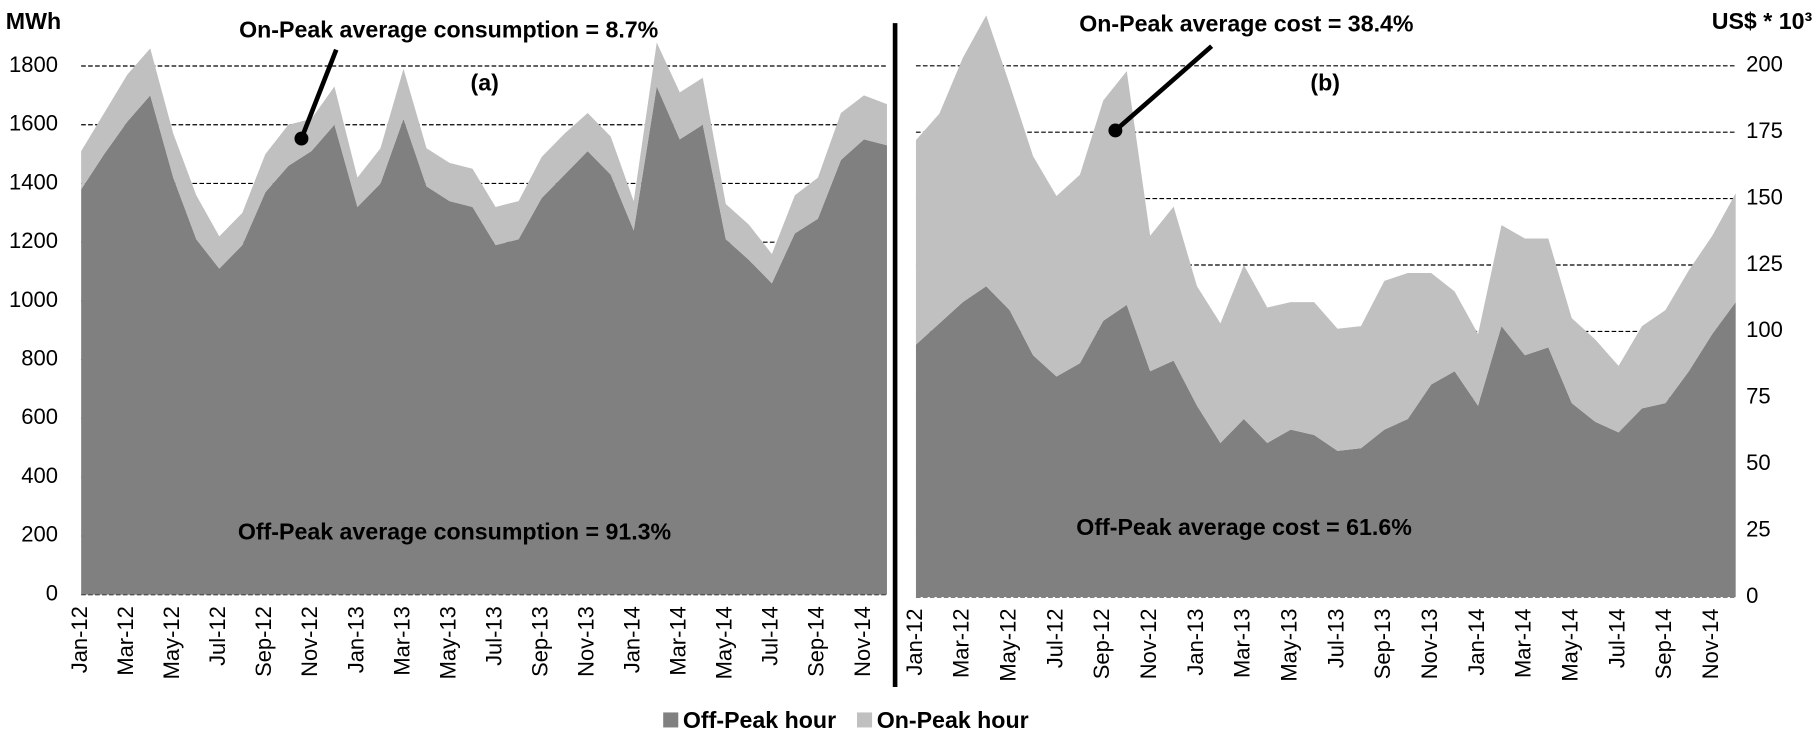  I want to click on y-tick-label: 400, so click(39, 475).